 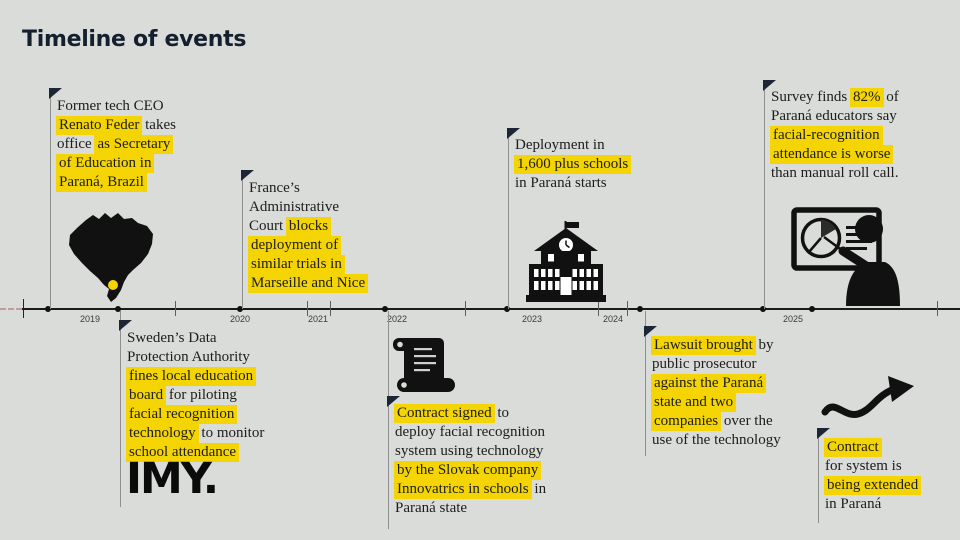 What do you see at coordinates (532, 319) in the screenshot?
I see `year-label-2023: 2023` at bounding box center [532, 319].